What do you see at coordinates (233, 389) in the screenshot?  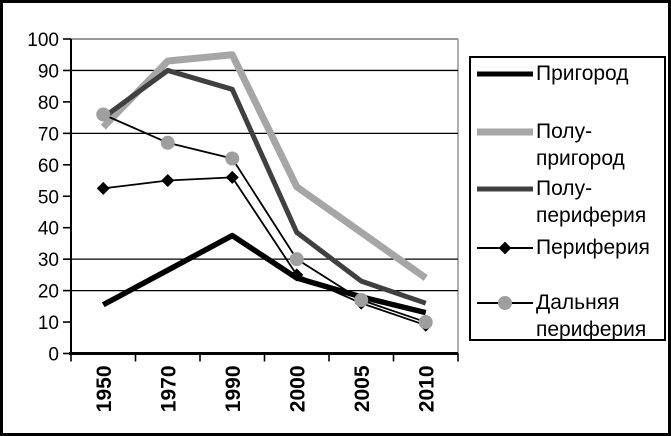 I see `x-tick-label-1990: 1990` at bounding box center [233, 389].